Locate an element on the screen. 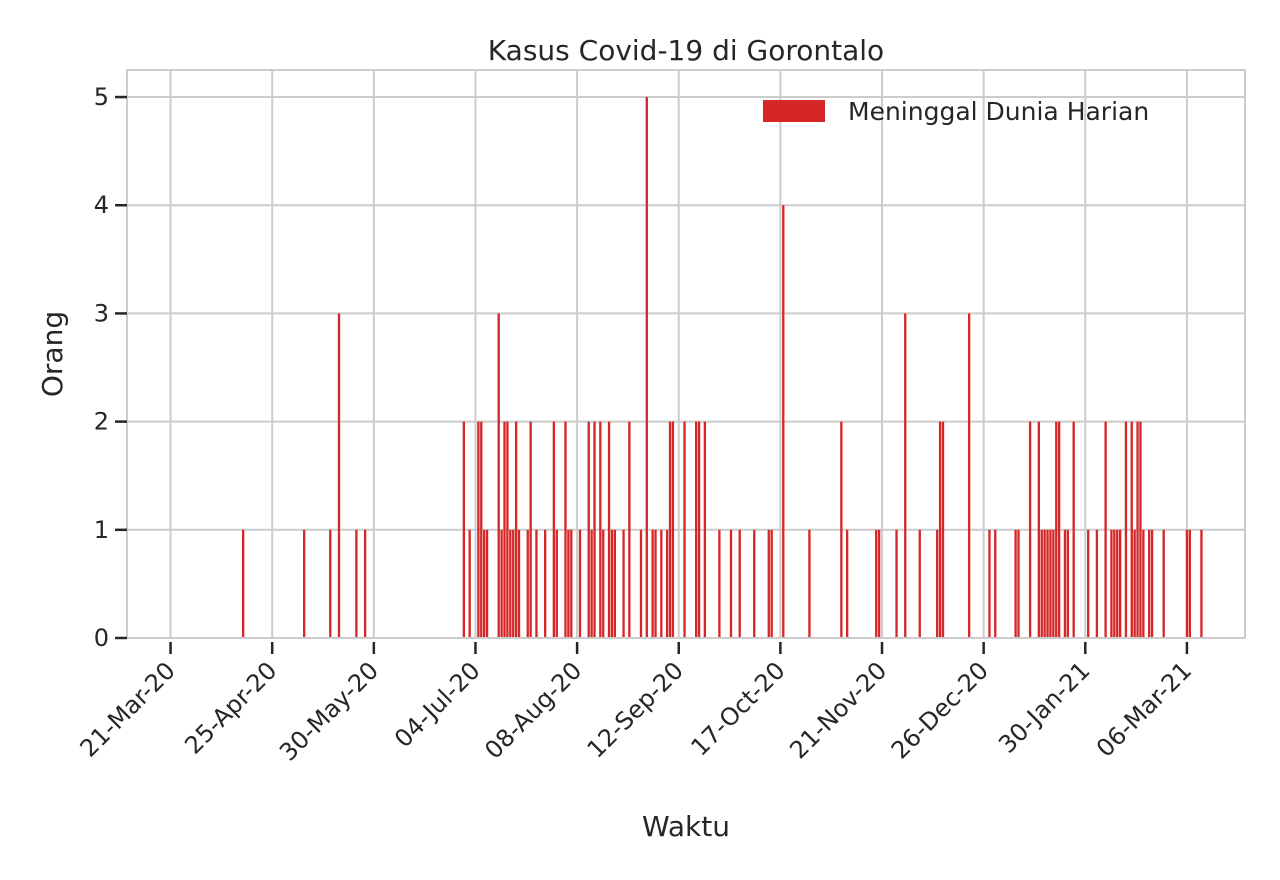  y-tick-label: 1 is located at coordinates (101, 530).